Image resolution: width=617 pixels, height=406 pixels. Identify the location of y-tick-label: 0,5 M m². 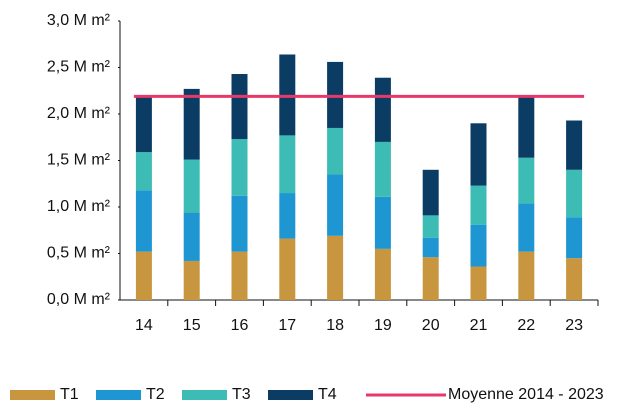
(79, 253).